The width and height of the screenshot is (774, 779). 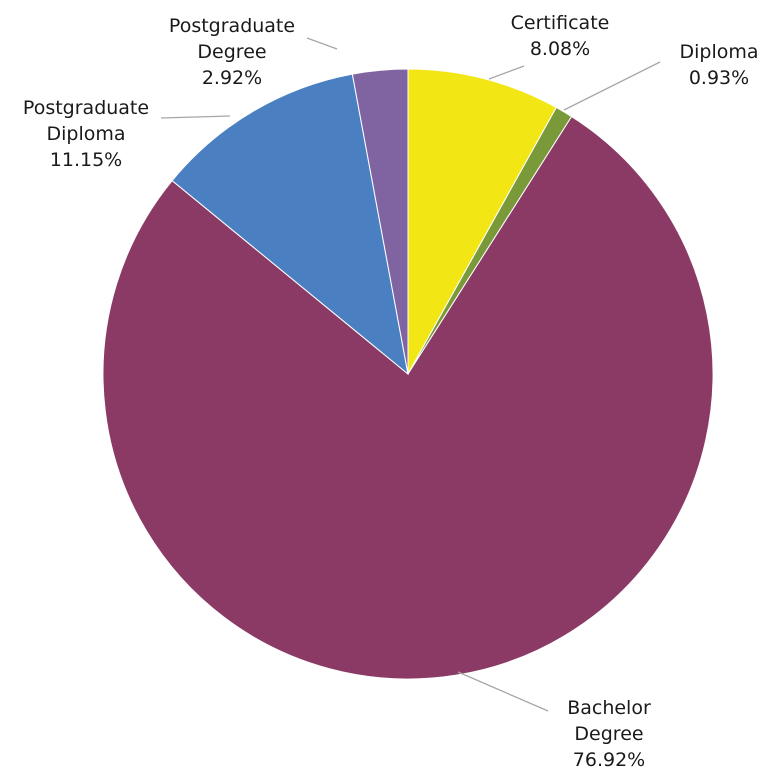 What do you see at coordinates (718, 65) in the screenshot?
I see `data-label-diploma: Diploma 0.93%` at bounding box center [718, 65].